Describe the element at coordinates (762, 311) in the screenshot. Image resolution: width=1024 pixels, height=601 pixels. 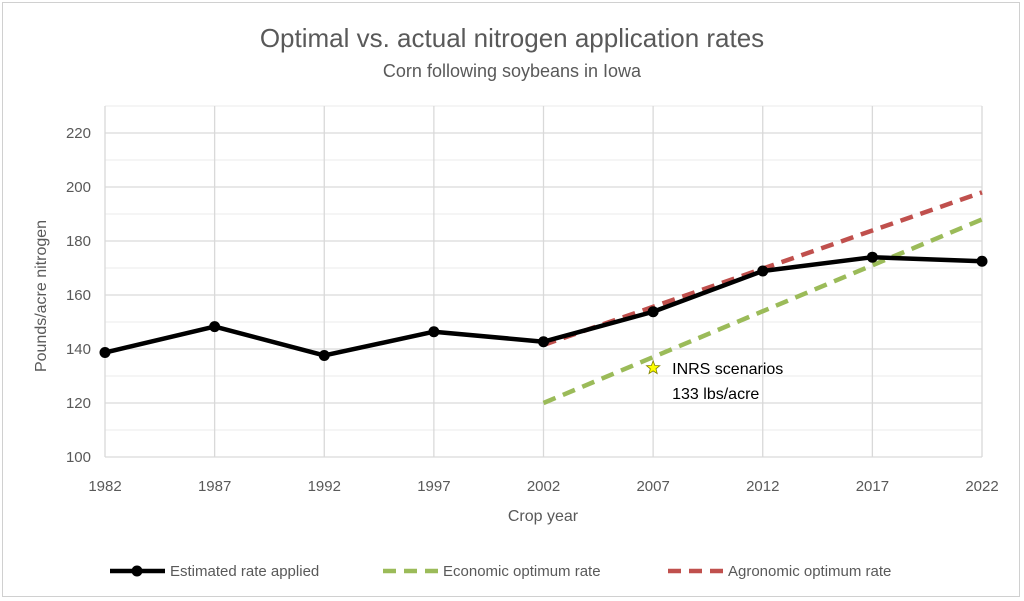
I see `series-line-economic-optimum-rate` at that location.